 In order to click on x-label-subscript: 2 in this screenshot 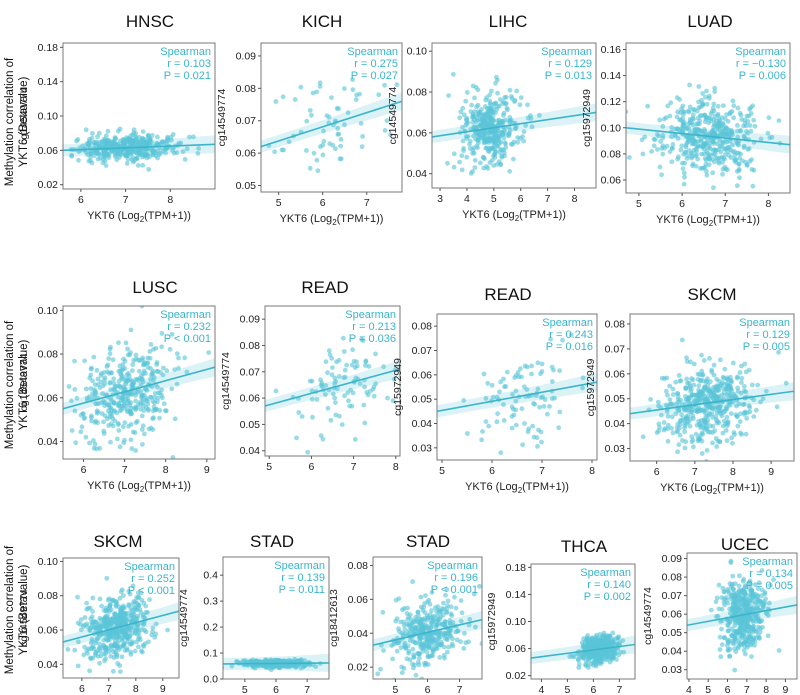, I will do `click(334, 222)`.